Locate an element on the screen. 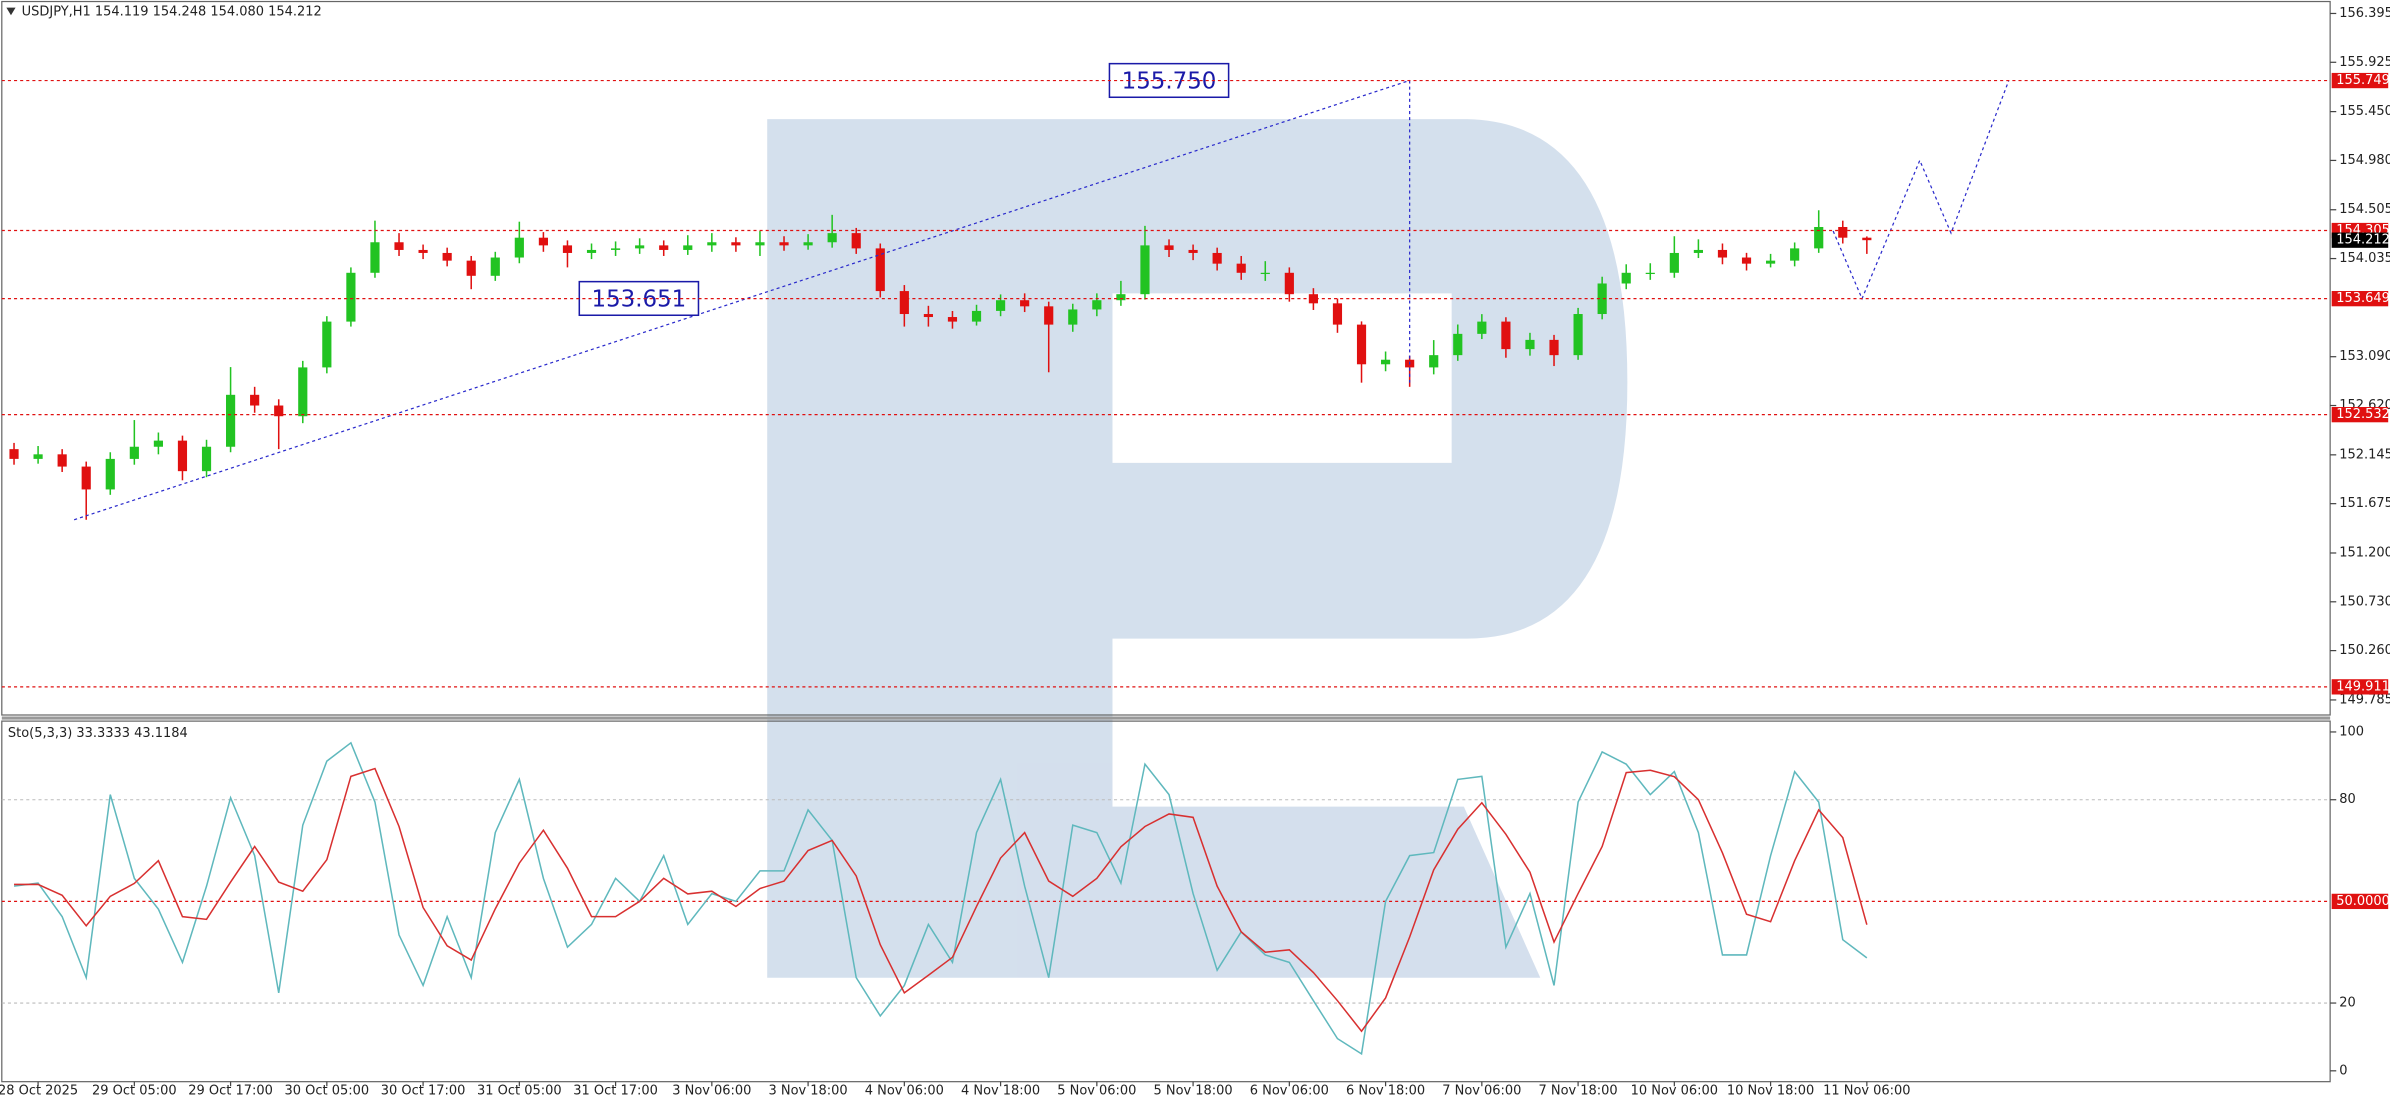 The height and width of the screenshot is (1100, 2390). y-tick-label: 100 is located at coordinates (2351, 731).